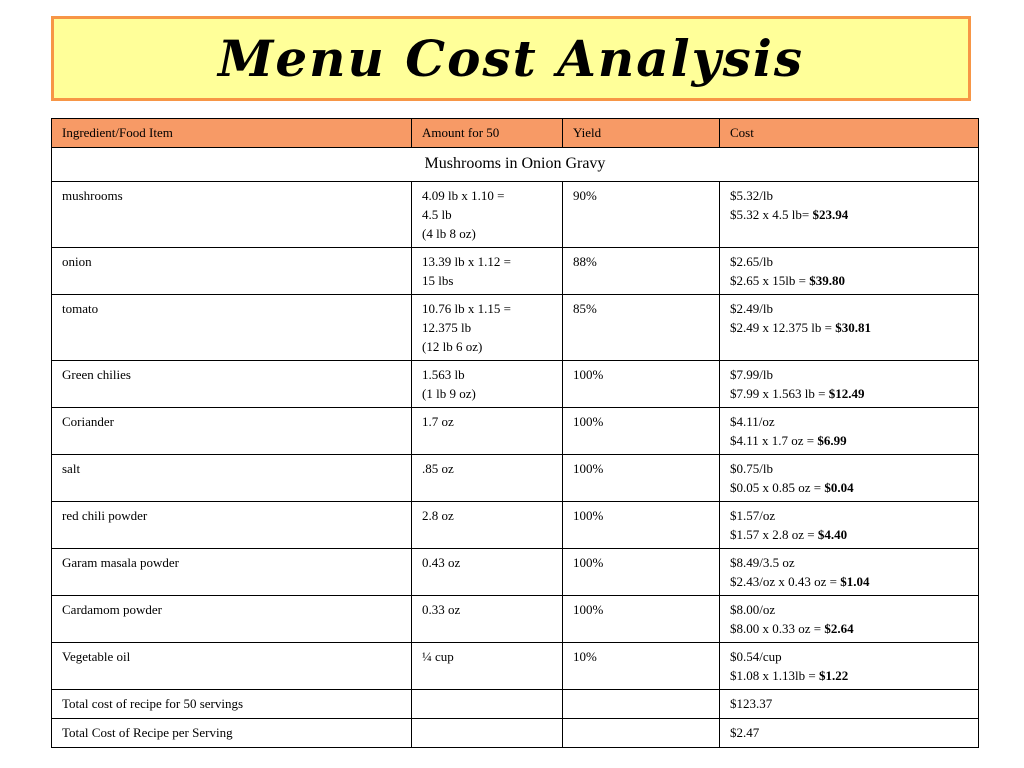  Describe the element at coordinates (511, 58) in the screenshot. I see `title-box: Menu Cost Analysis` at that location.